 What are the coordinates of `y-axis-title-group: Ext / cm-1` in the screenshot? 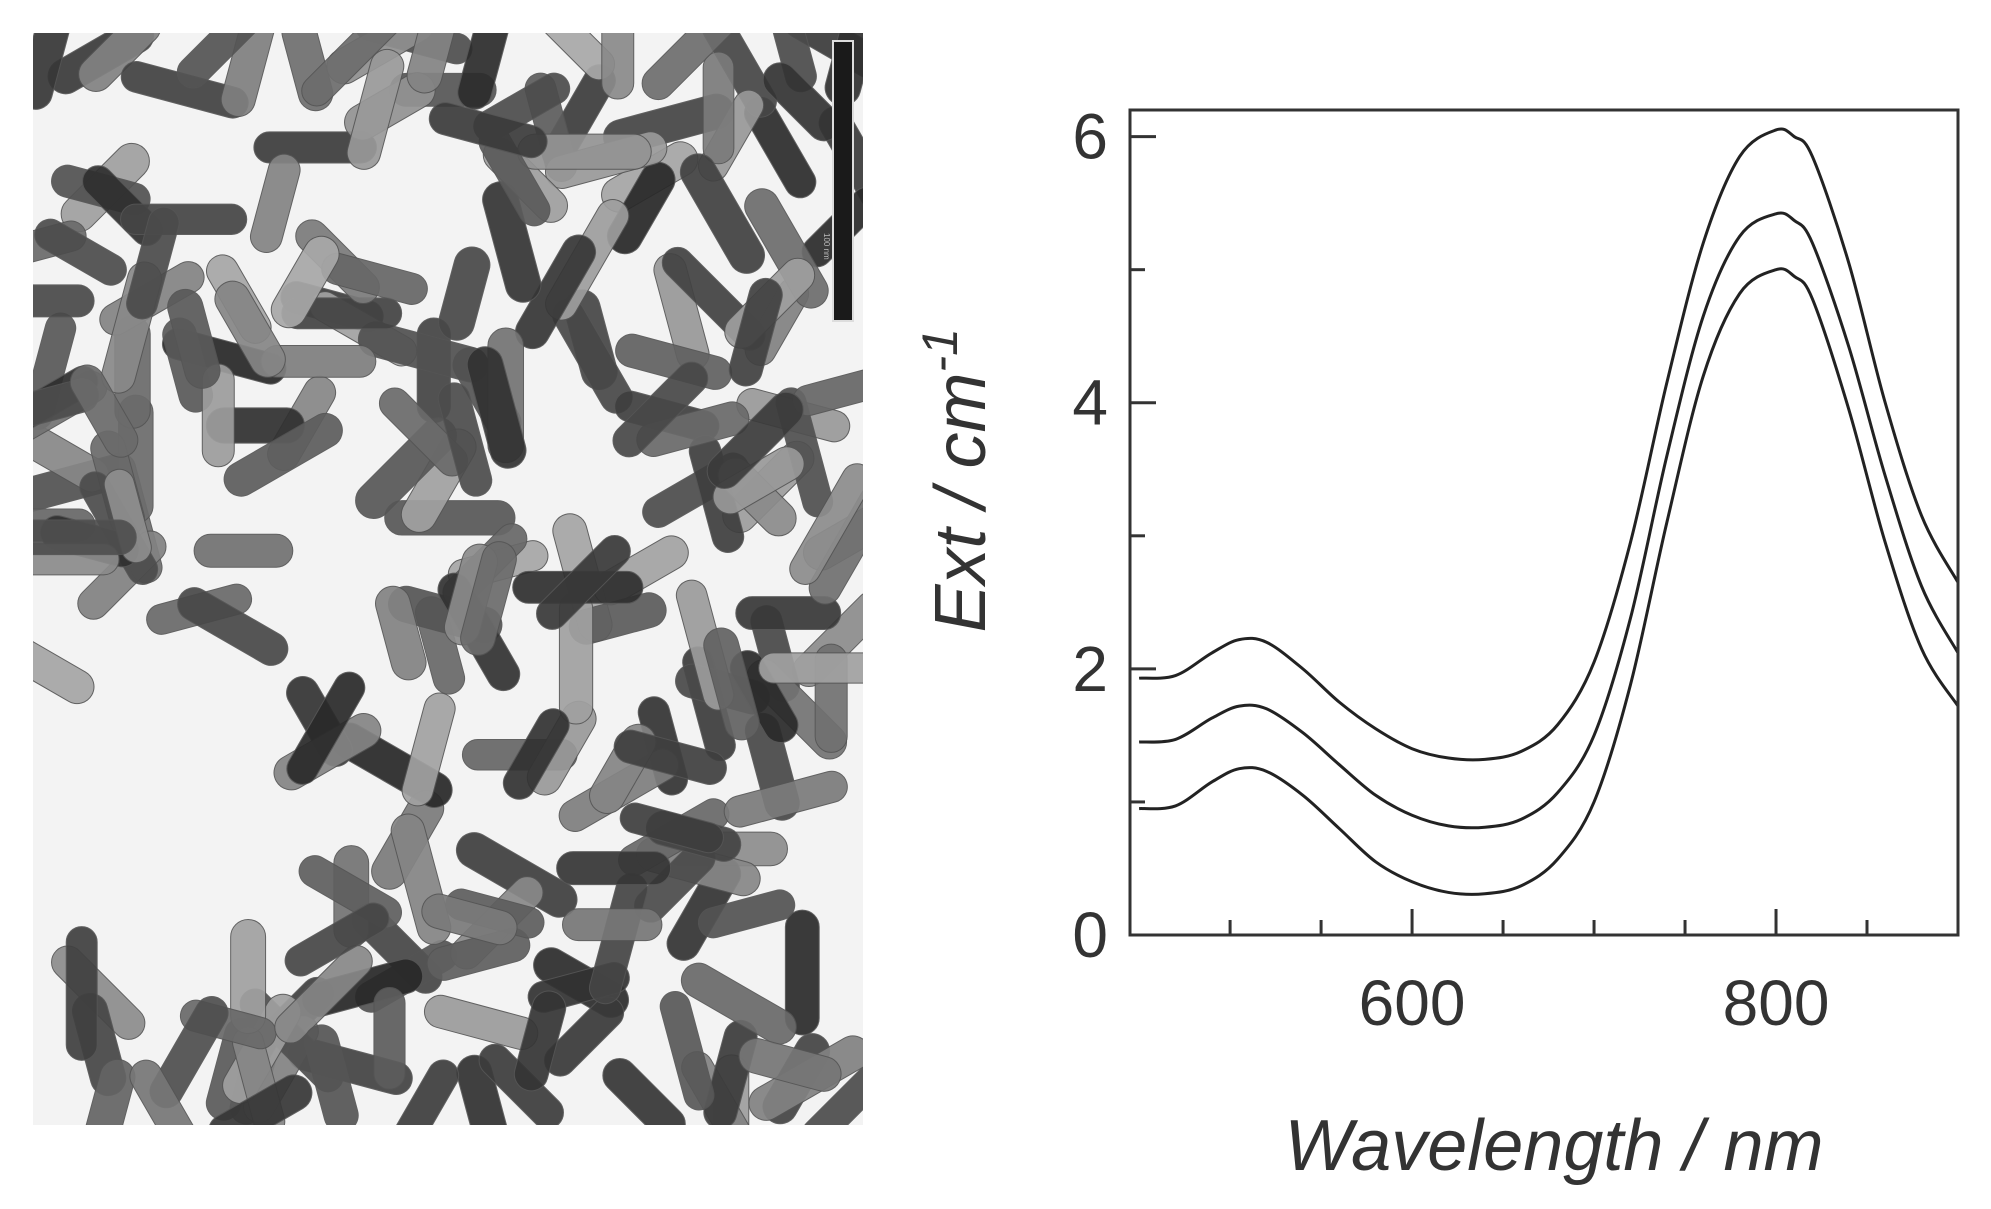 It's located at (956, 480).